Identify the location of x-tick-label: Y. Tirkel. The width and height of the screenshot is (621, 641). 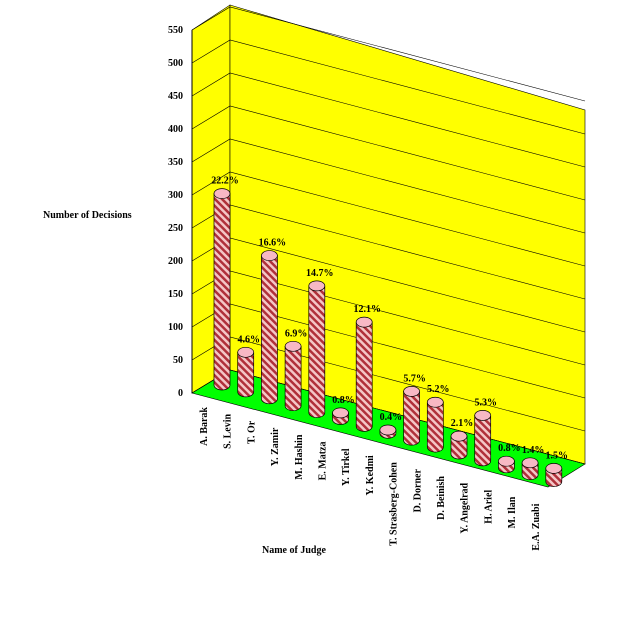
(346, 467).